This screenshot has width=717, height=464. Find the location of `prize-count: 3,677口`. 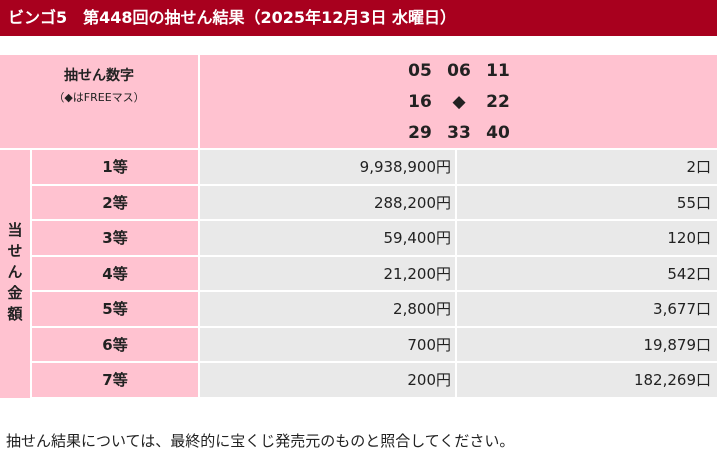

prize-count: 3,677口 is located at coordinates (587, 309).